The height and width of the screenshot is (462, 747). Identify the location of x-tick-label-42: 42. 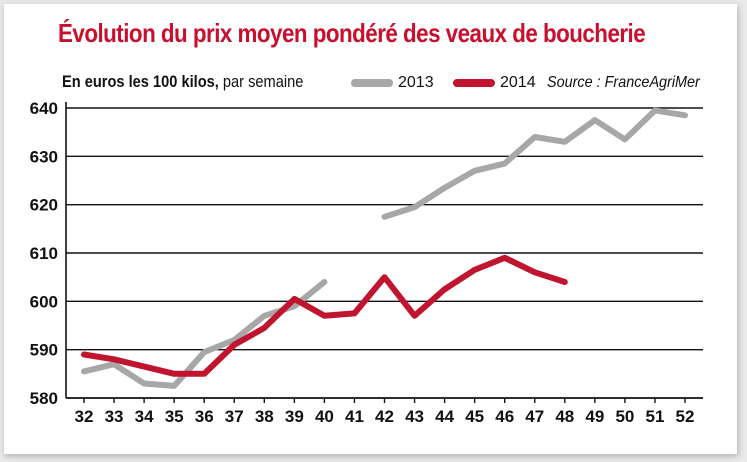
(384, 416).